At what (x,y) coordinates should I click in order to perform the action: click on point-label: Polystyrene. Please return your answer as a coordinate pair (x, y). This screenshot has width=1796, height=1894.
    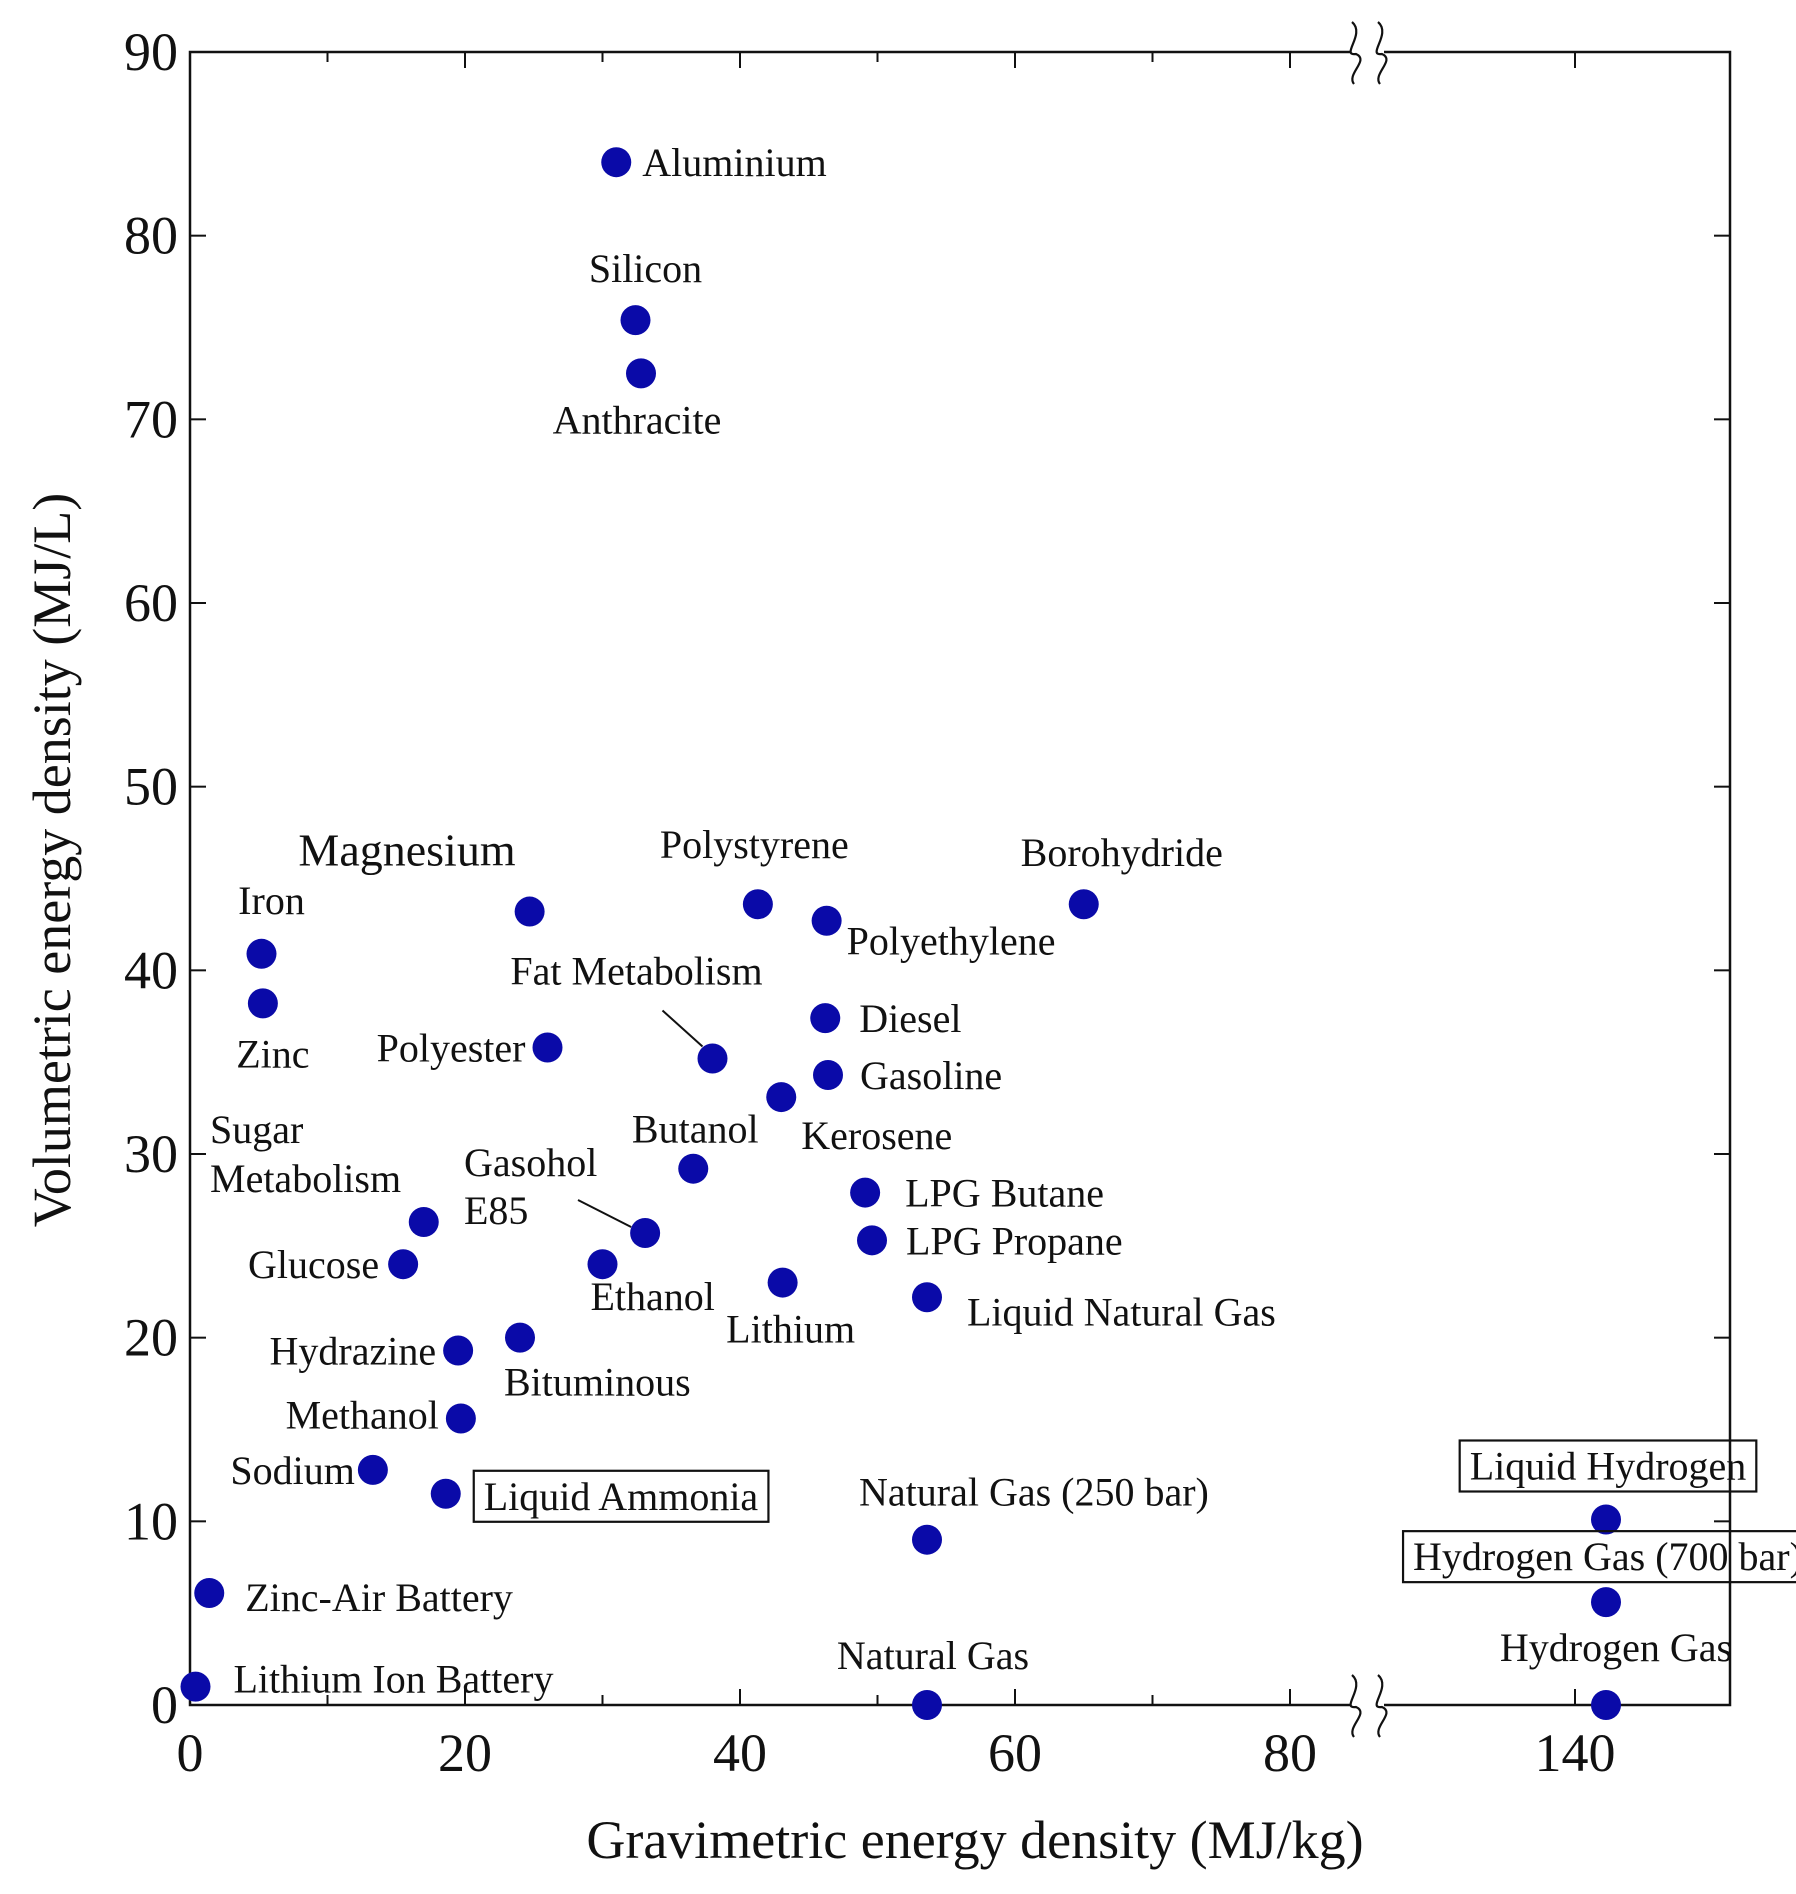
    Looking at the image, I should click on (754, 844).